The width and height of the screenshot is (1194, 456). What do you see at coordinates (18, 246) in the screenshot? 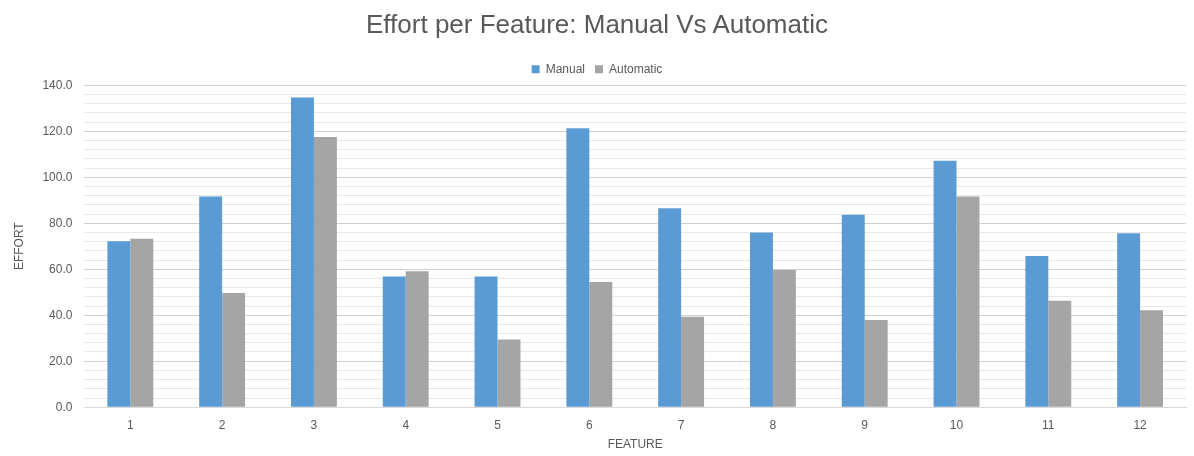
I see `y-axis-title: EFFORT` at bounding box center [18, 246].